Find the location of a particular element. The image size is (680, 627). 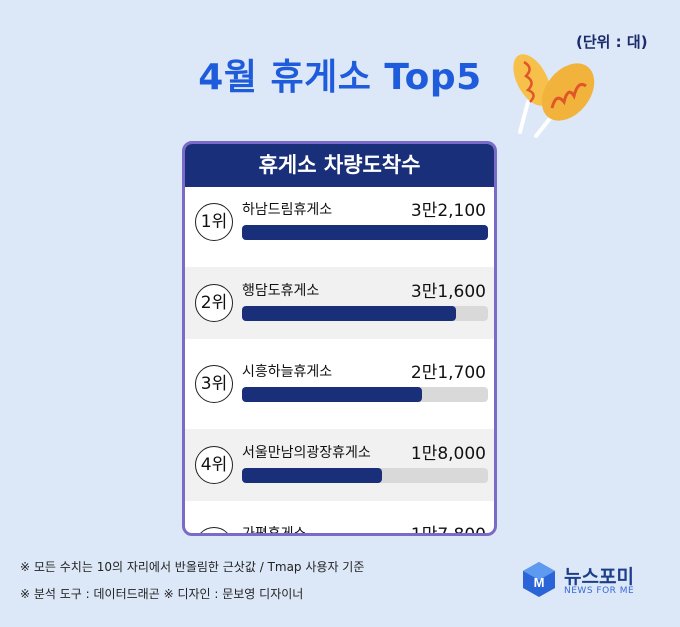

rank-badge: 2위 is located at coordinates (214, 303).